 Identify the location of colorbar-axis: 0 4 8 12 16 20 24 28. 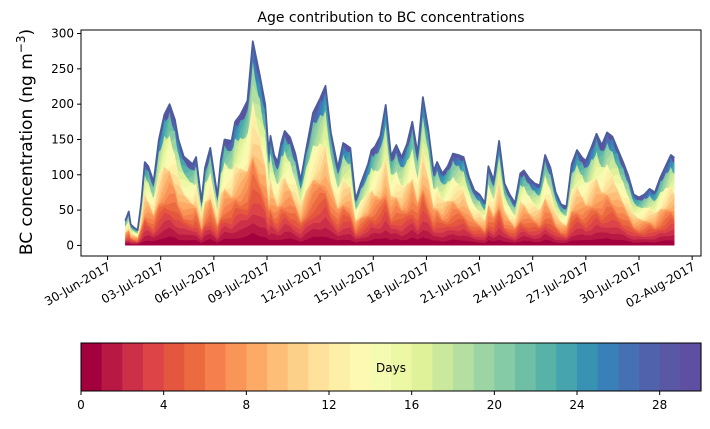
(372, 401).